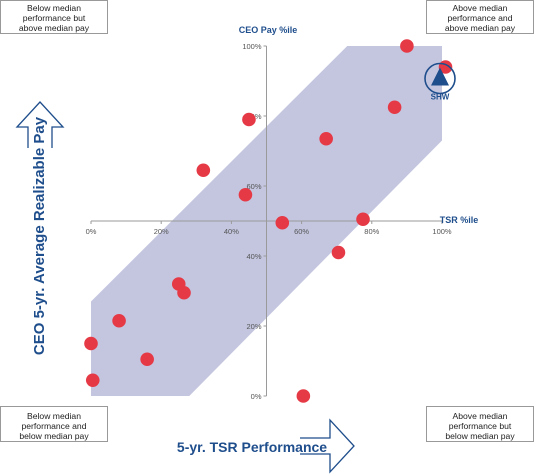  What do you see at coordinates (268, 30) in the screenshot?
I see `y-axis-title: CEO Pay %ile` at bounding box center [268, 30].